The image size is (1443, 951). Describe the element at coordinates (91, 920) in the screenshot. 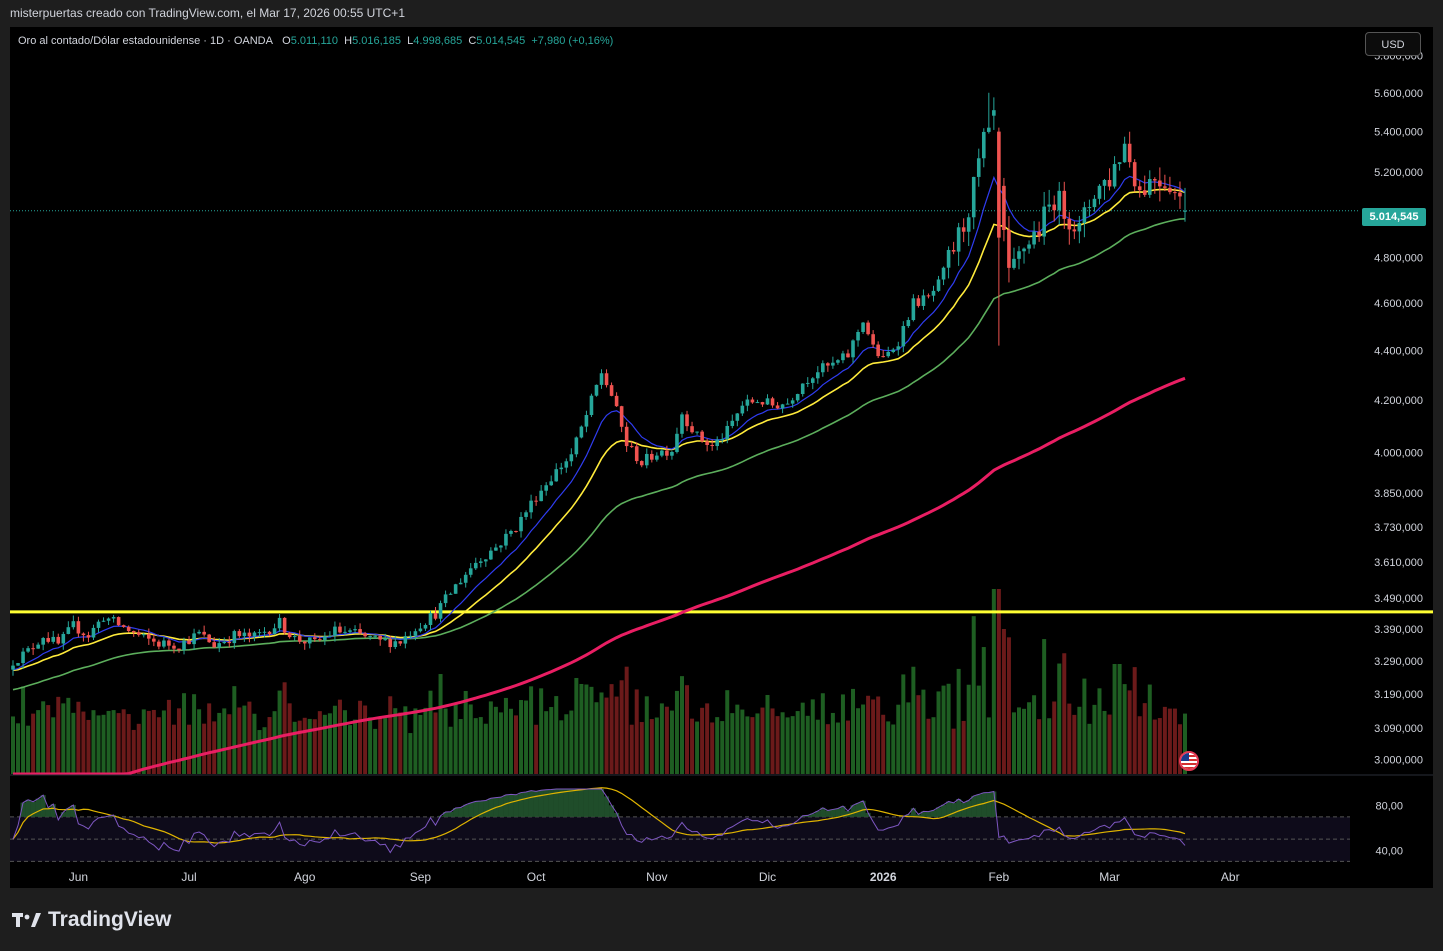

I see `tradingview-logo: TradingView` at that location.